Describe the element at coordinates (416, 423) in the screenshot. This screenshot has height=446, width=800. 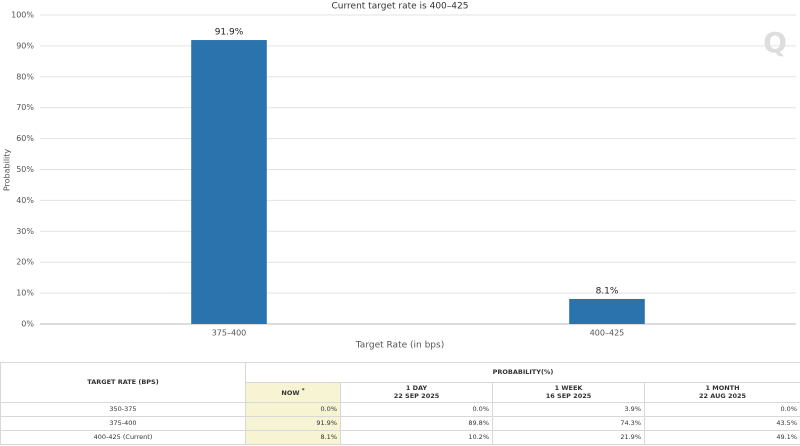
I see `probability-cell: 89.8%` at that location.